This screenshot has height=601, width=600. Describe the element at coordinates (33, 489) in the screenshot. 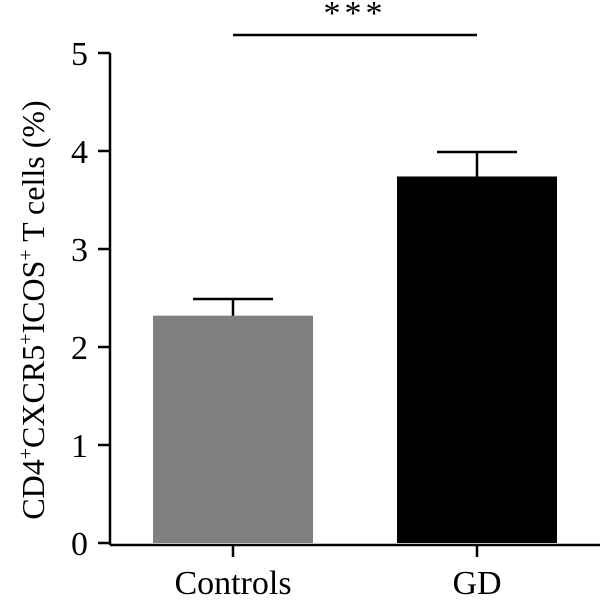

I see `y-label-text: CD4` at that location.